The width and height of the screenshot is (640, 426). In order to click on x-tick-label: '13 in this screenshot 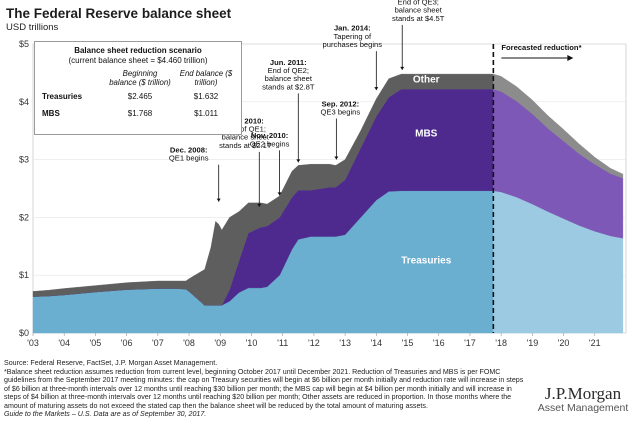, I will do `click(345, 343)`.